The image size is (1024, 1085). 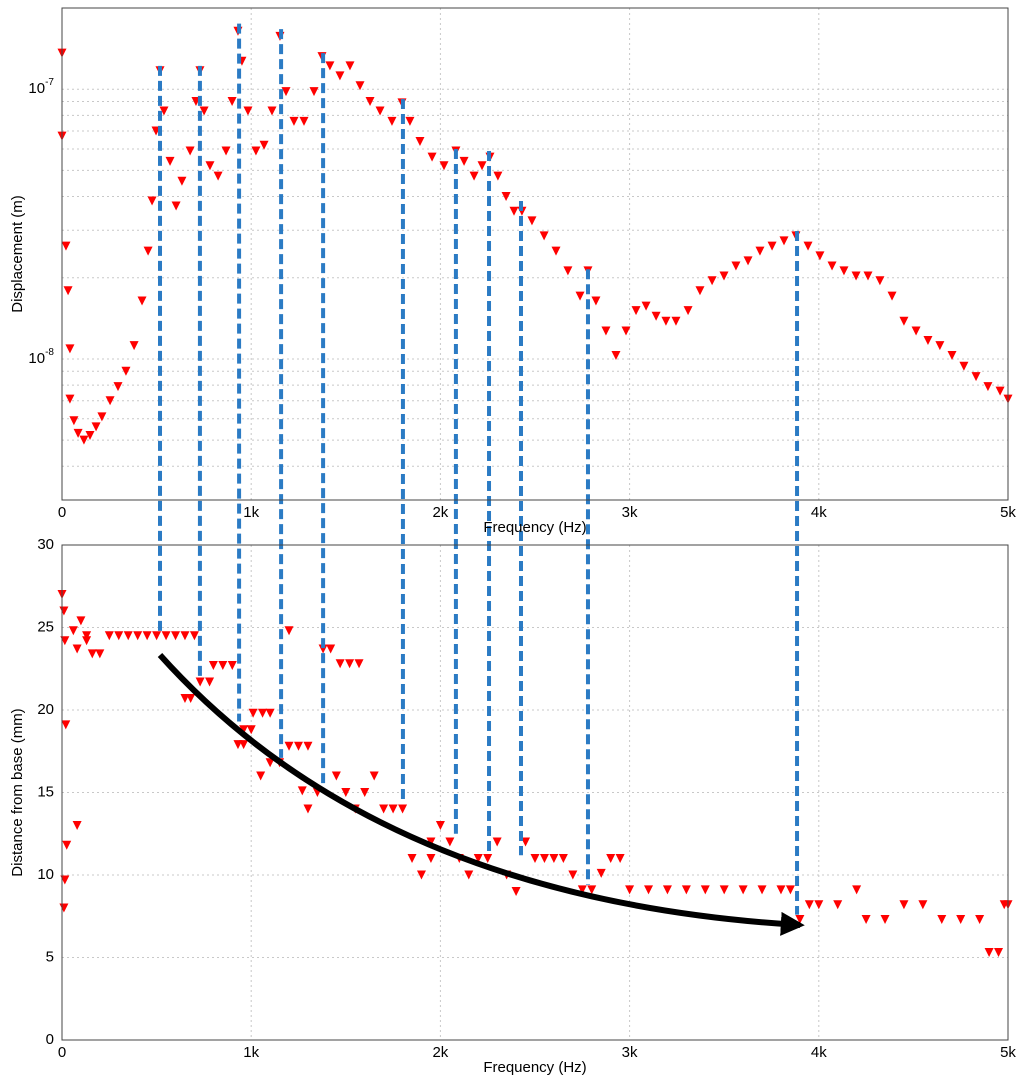 I want to click on y-tick-label: 0, so click(x=50, y=1039).